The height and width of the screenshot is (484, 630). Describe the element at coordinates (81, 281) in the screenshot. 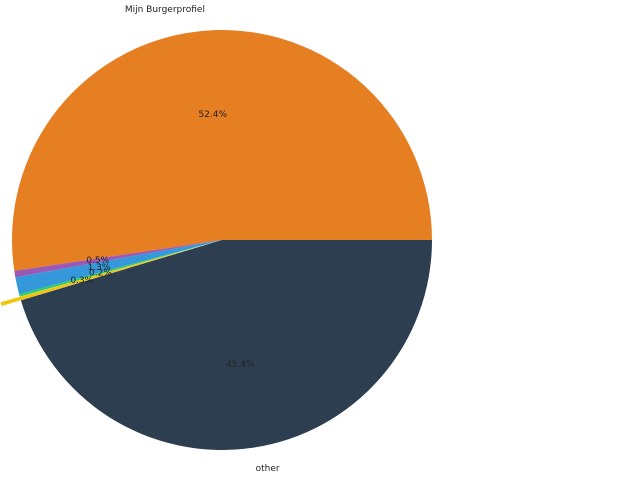

I see `slice-percent-tcc-vlaams-verkeercentrum-2: 0.3%` at that location.